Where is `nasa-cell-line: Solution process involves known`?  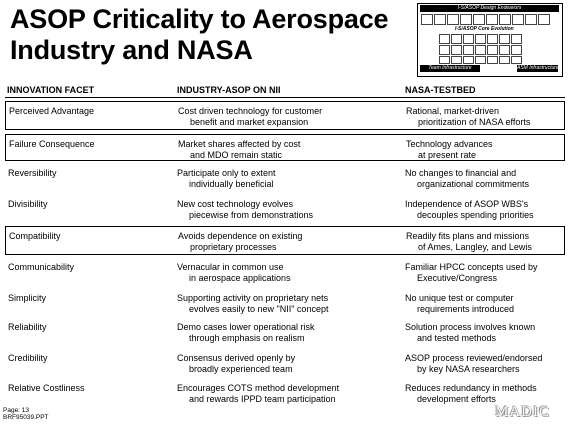 nasa-cell-line: Solution process involves known is located at coordinates (470, 327).